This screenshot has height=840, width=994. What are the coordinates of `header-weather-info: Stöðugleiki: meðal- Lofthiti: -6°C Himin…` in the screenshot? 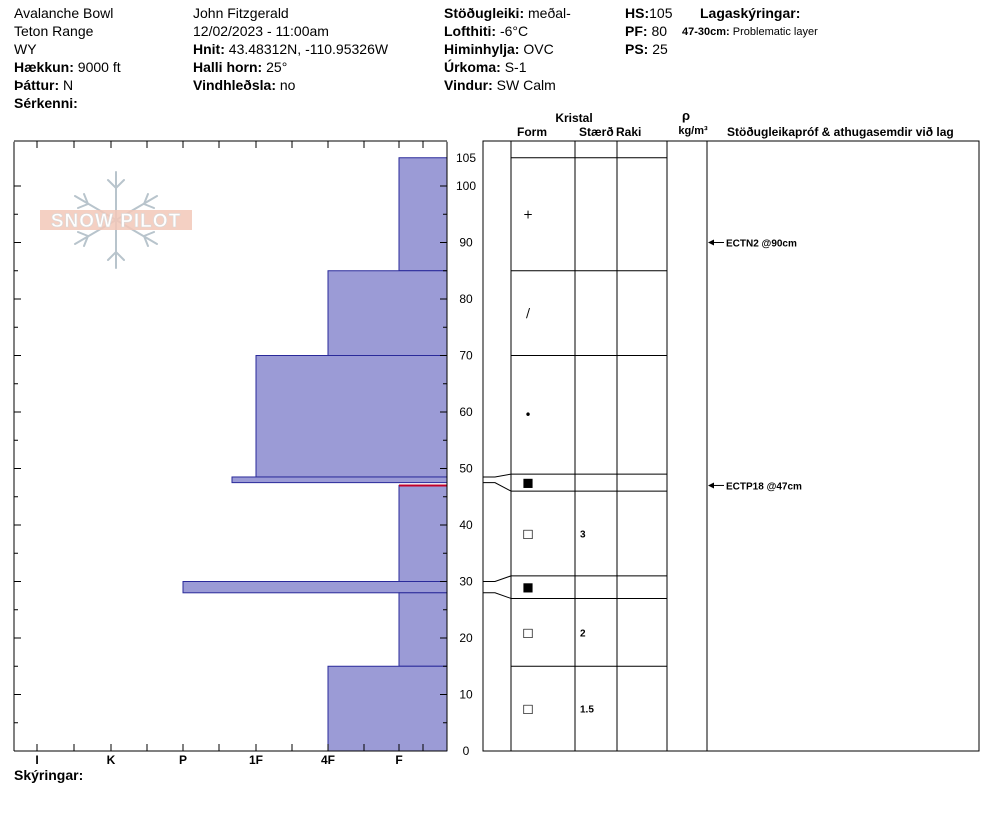 It's located at (507, 49).